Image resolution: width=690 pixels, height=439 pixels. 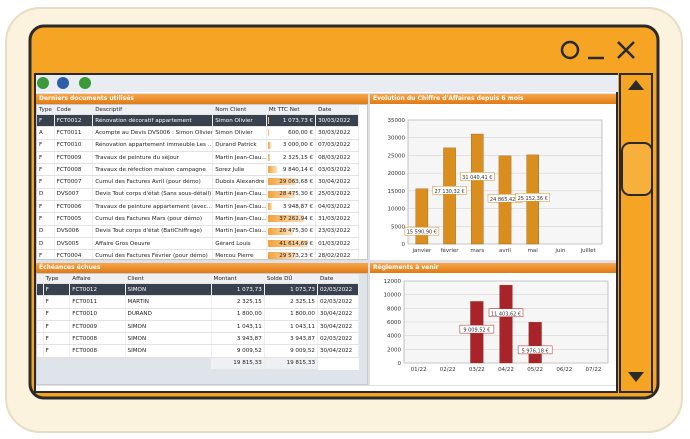 What do you see at coordinates (298, 145) in the screenshot?
I see `cell-text: 3 000,00 €` at bounding box center [298, 145].